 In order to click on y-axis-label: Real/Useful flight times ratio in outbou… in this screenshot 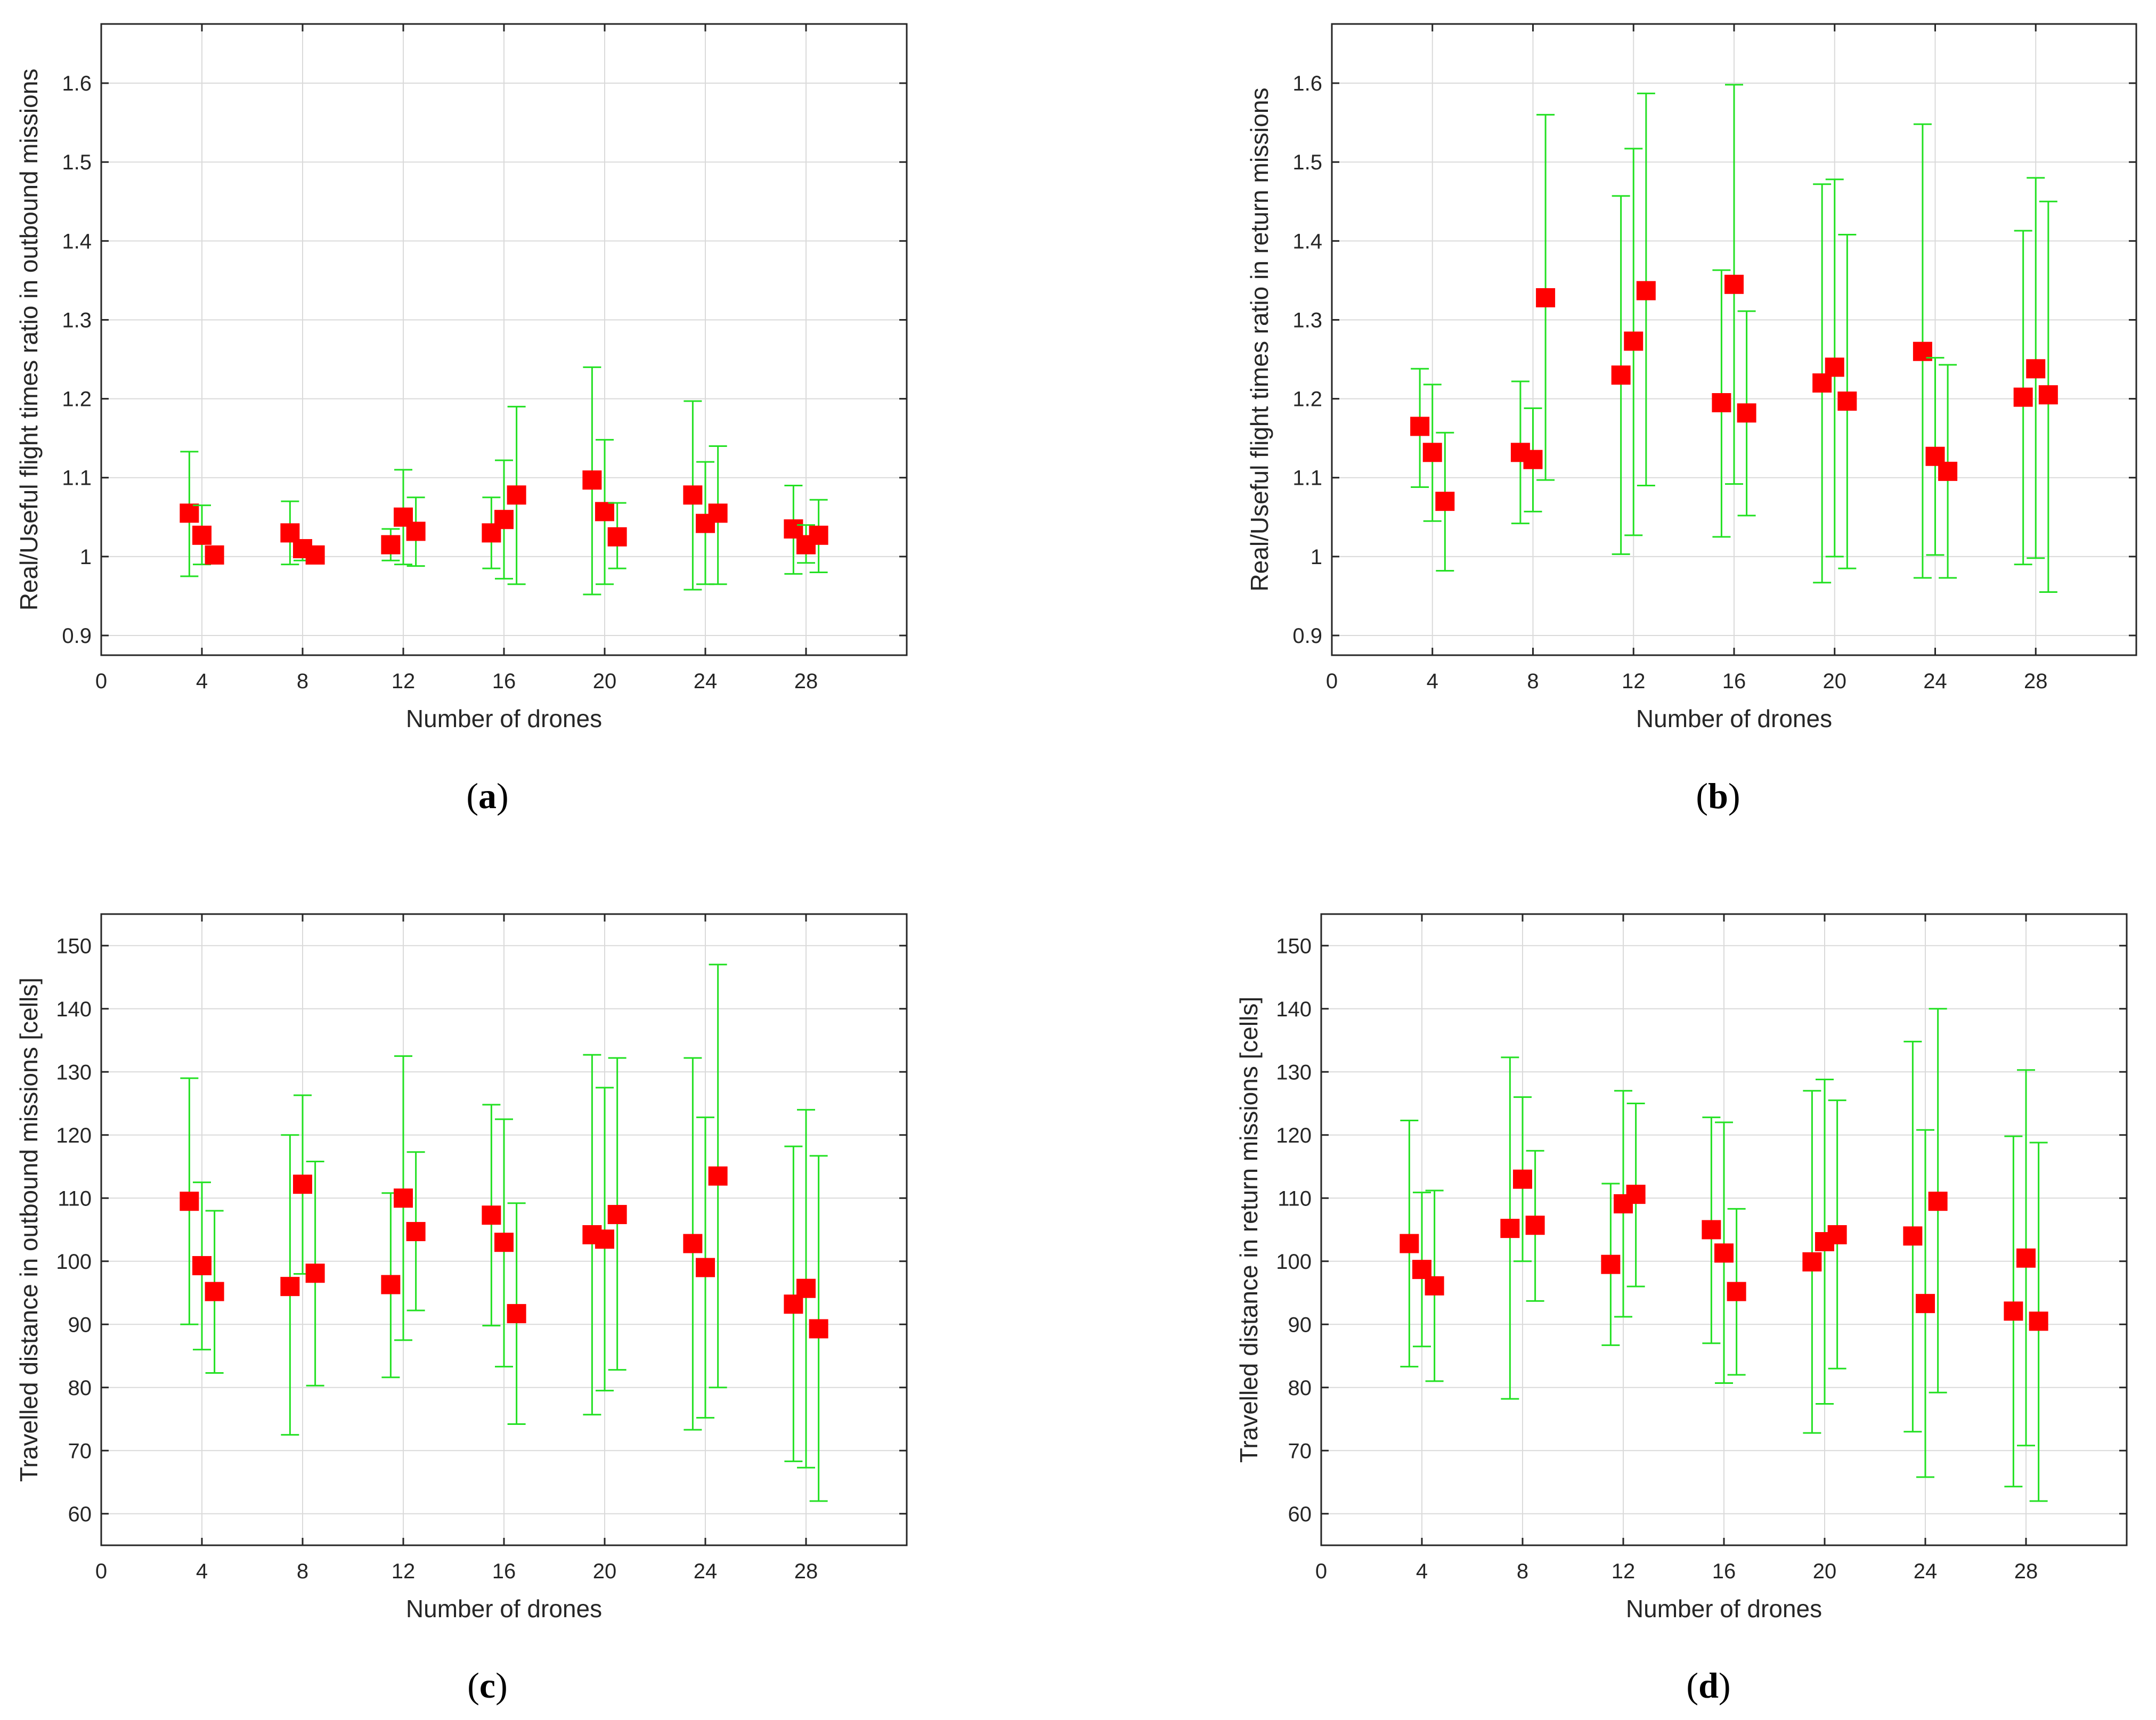, I will do `click(29, 340)`.